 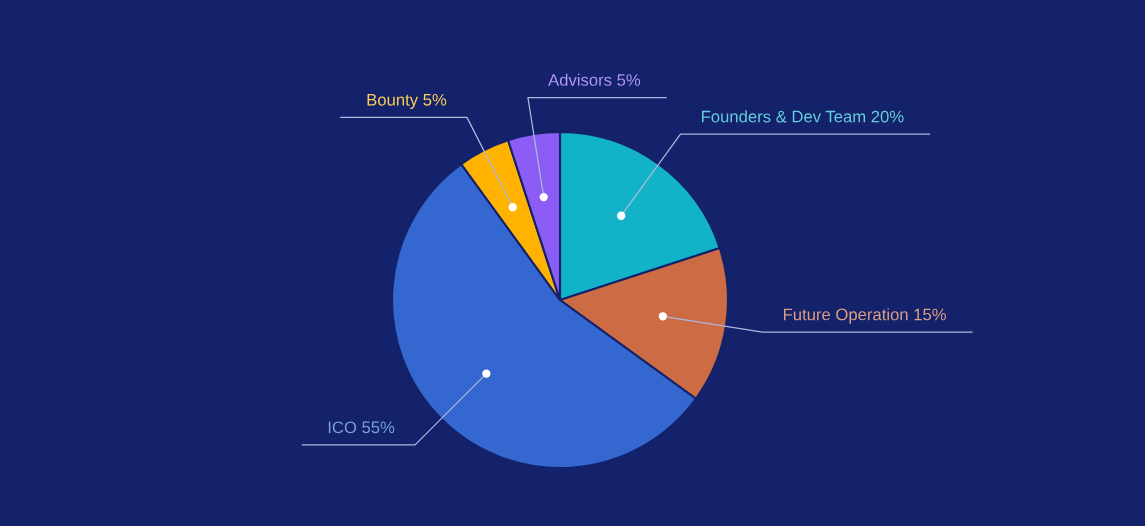 I want to click on slice-label: Founders & Dev Team 20%, so click(x=803, y=116).